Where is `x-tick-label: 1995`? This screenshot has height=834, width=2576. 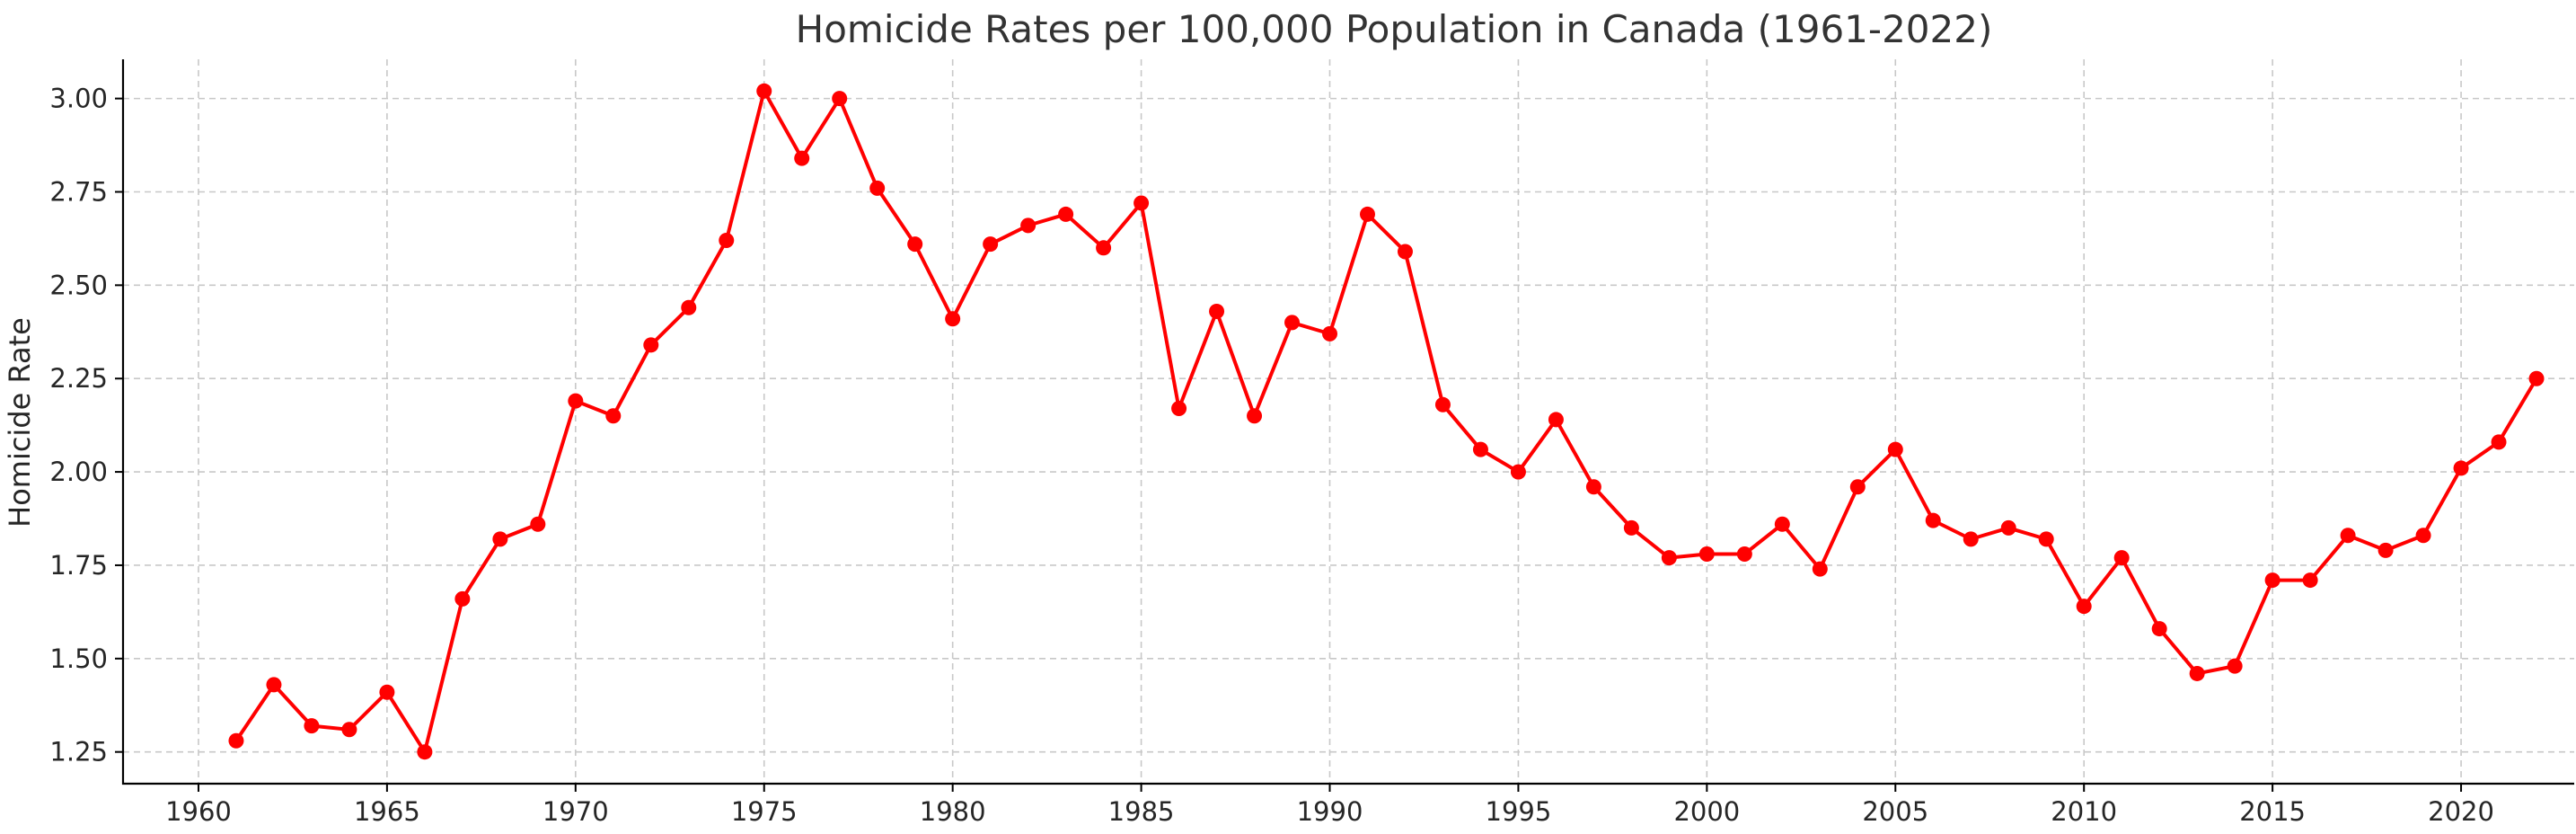 x-tick-label: 1995 is located at coordinates (1519, 811).